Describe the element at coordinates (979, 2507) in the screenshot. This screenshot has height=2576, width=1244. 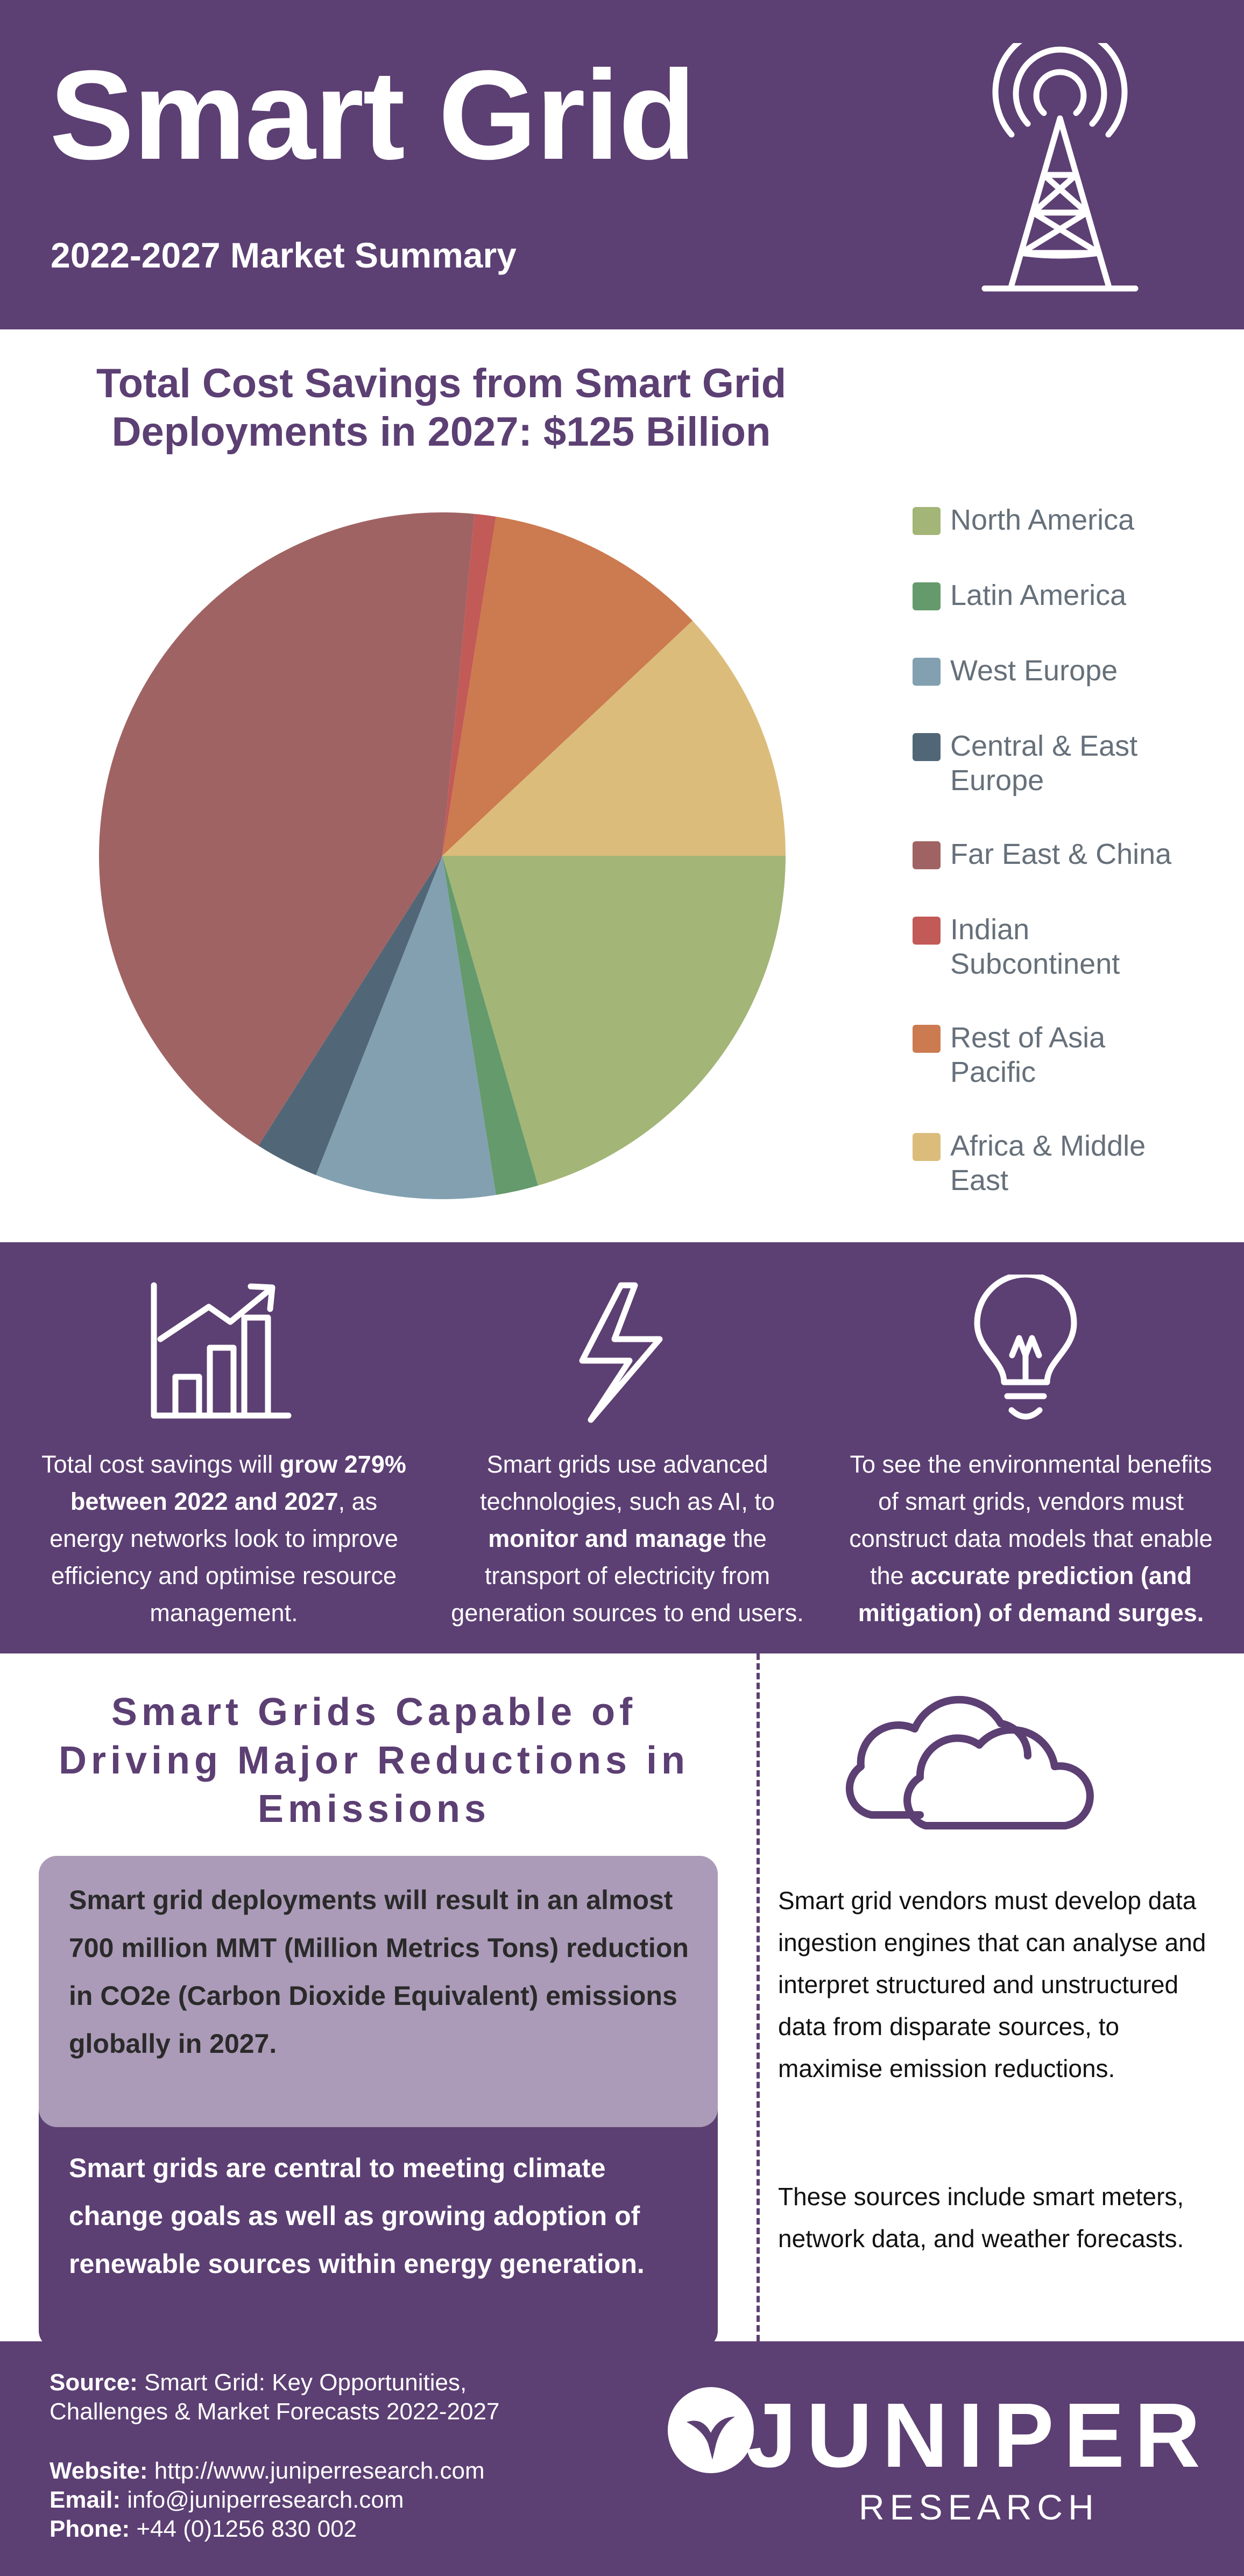
I see `logo-subtitle: RESEARCH` at that location.